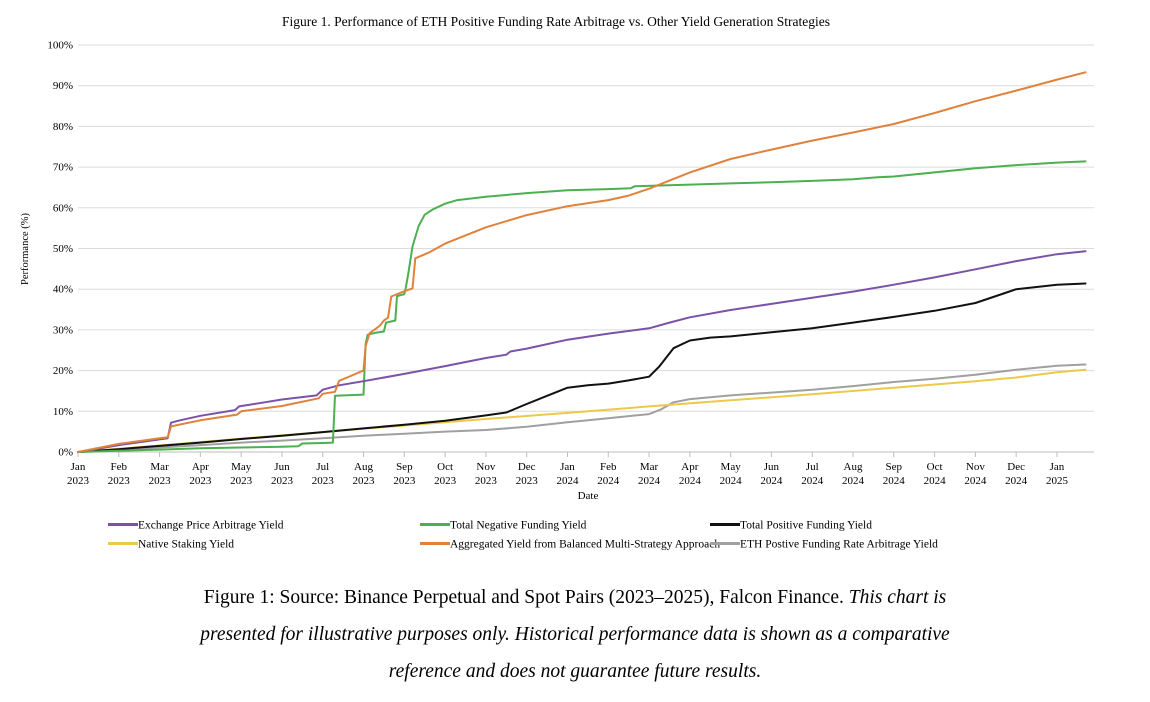 This screenshot has width=1150, height=702. Describe the element at coordinates (435, 524) in the screenshot. I see `legend-marker-green` at that location.